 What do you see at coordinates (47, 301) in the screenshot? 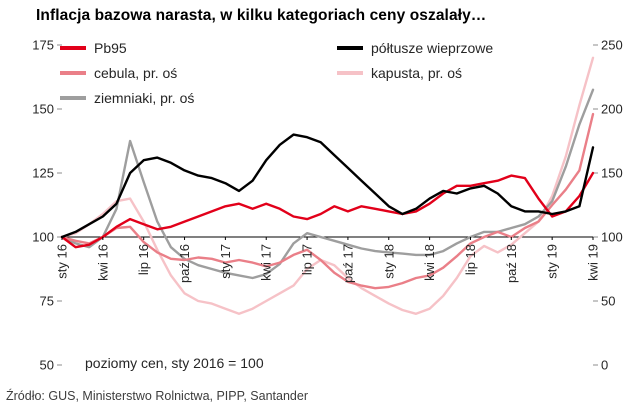
I see `left-axis-tick-label: 75` at bounding box center [47, 301].